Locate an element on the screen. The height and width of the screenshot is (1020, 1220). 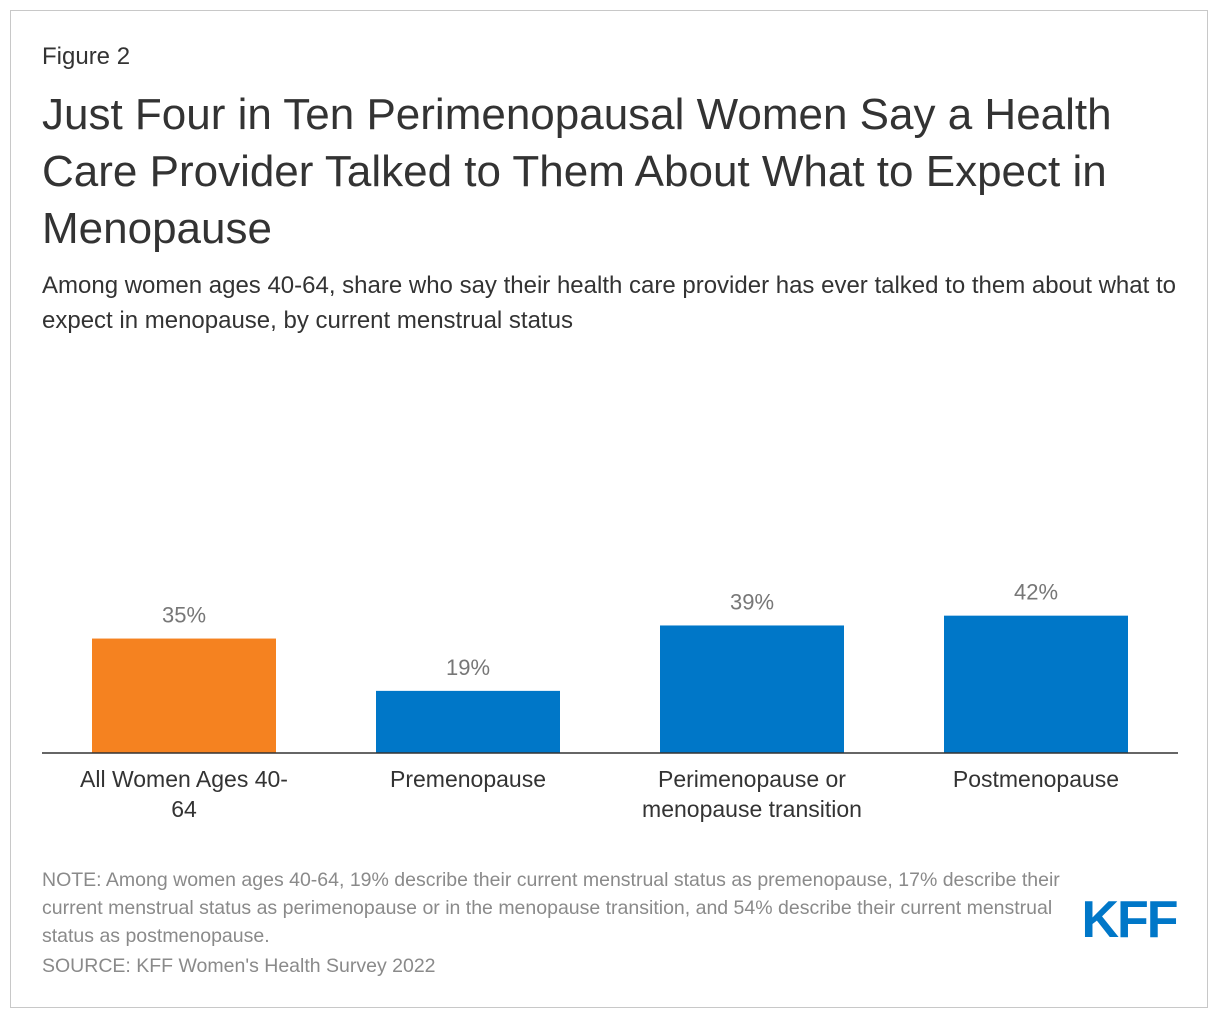
data-label-1: 19% is located at coordinates (468, 667).